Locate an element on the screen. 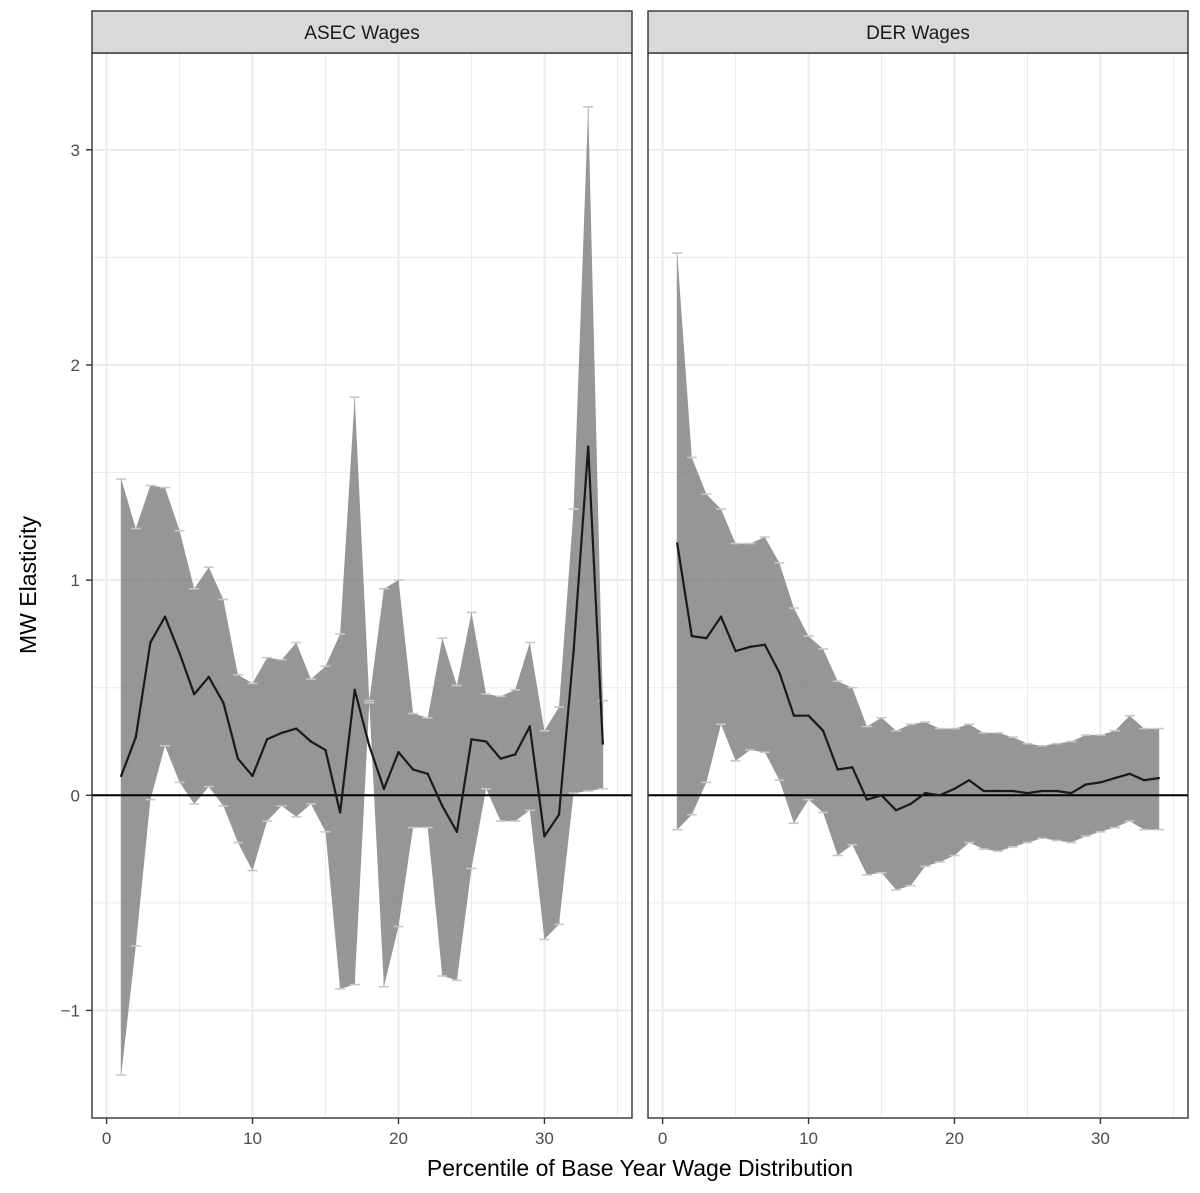  x-tick-label: 10 is located at coordinates (252, 1138).